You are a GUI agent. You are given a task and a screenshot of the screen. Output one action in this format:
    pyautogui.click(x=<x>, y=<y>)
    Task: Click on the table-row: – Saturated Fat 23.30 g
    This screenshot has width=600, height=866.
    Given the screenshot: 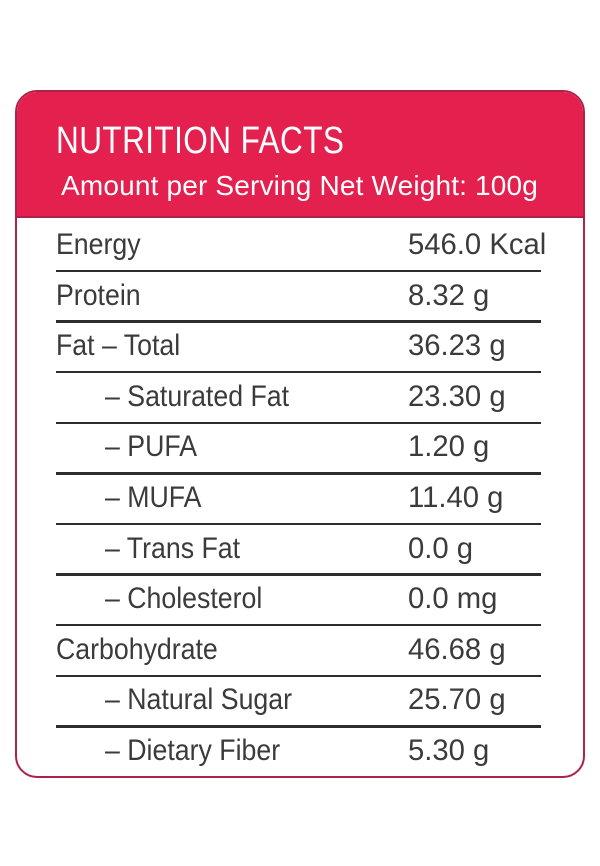 What is the action you would take?
    pyautogui.click(x=300, y=399)
    